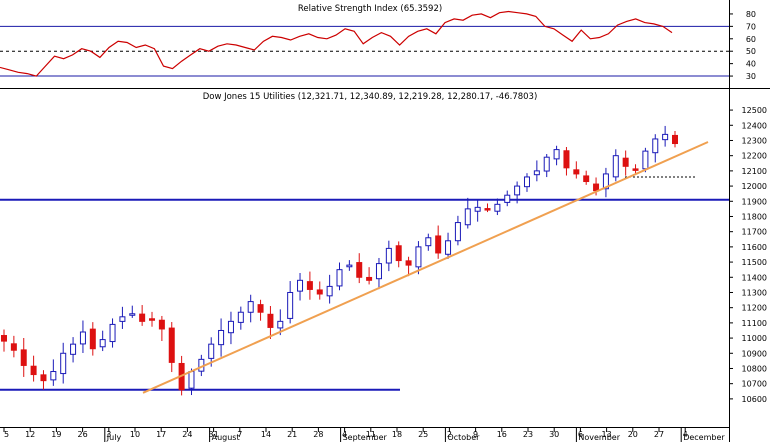 This screenshot has width=770, height=446. What do you see at coordinates (754, 110) in the screenshot?
I see `price-y-tick-label: 12500` at bounding box center [754, 110].